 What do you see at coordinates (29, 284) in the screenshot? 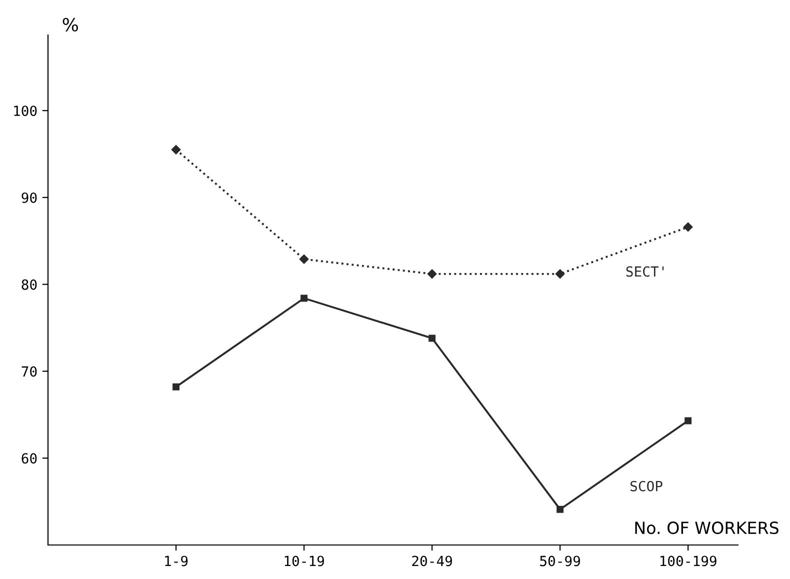
I see `y-tick-label: 80` at bounding box center [29, 284].